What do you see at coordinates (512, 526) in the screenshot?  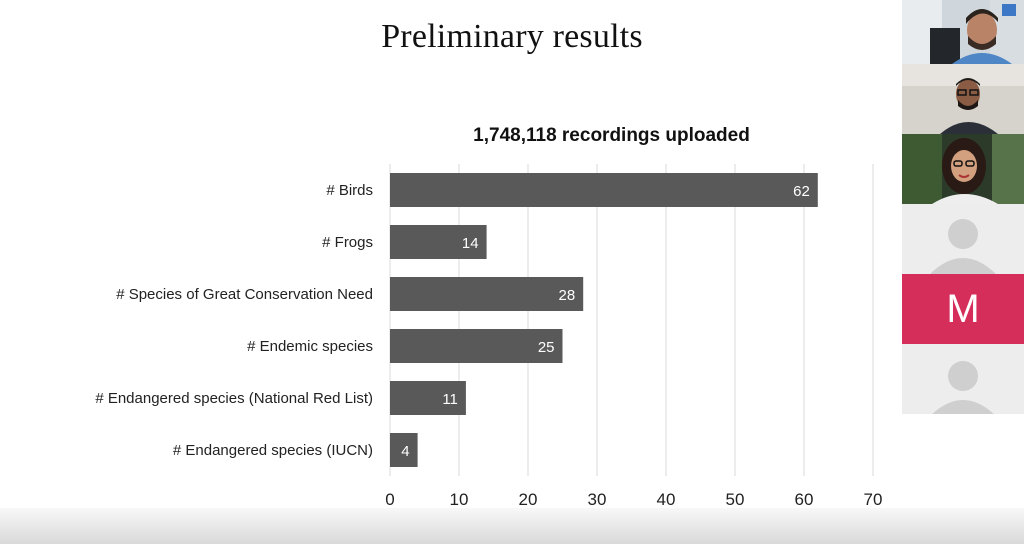 I see `bottom-toolbar-area` at bounding box center [512, 526].